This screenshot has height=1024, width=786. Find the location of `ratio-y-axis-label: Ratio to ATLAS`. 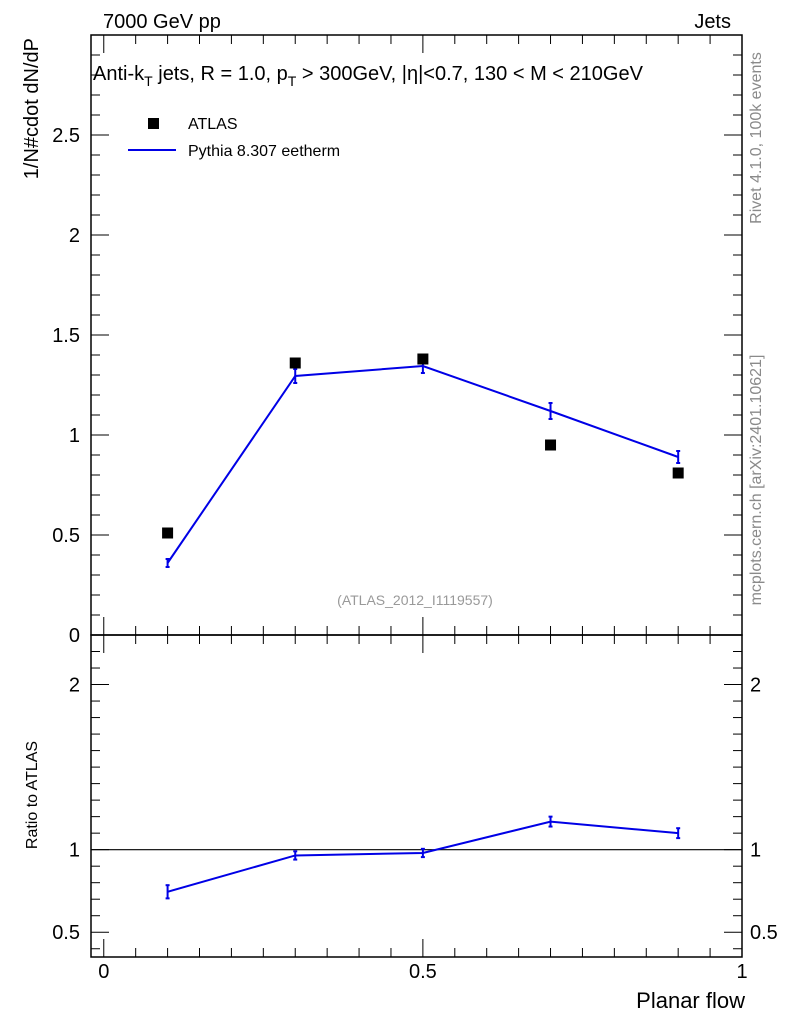

ratio-y-axis-label: Ratio to ATLAS is located at coordinates (32, 795).